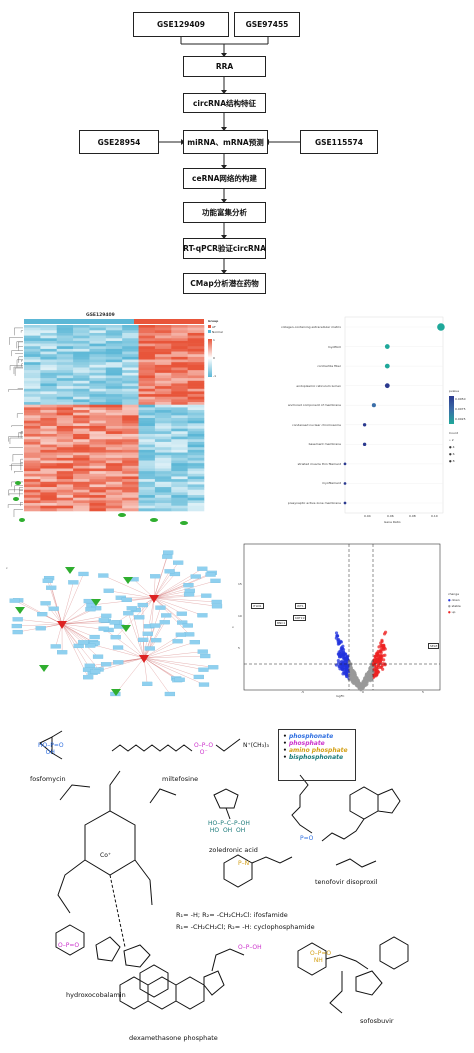 The image size is (474, 1053). What do you see at coordinates (454, 600) in the screenshot?
I see `volc-legend-down: ● down` at bounding box center [454, 600].